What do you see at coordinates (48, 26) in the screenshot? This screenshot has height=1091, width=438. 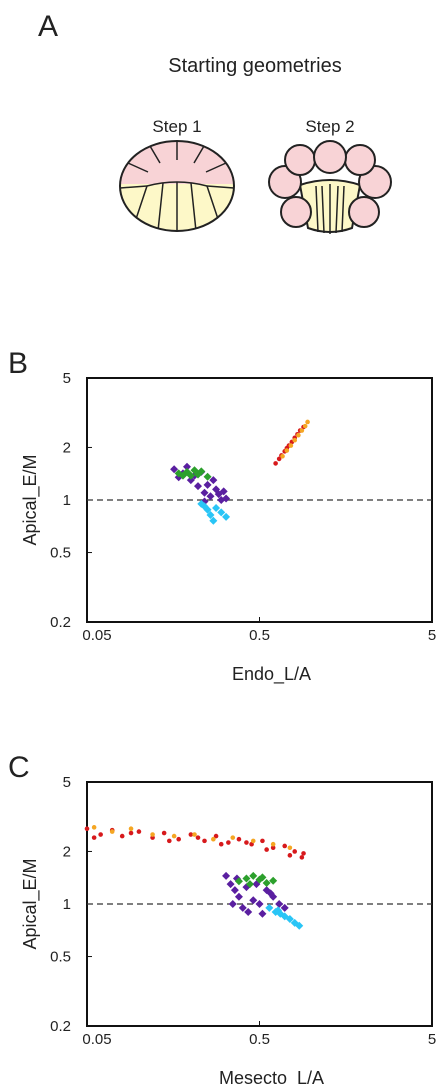 I see `panel-label: A` at bounding box center [48, 26].